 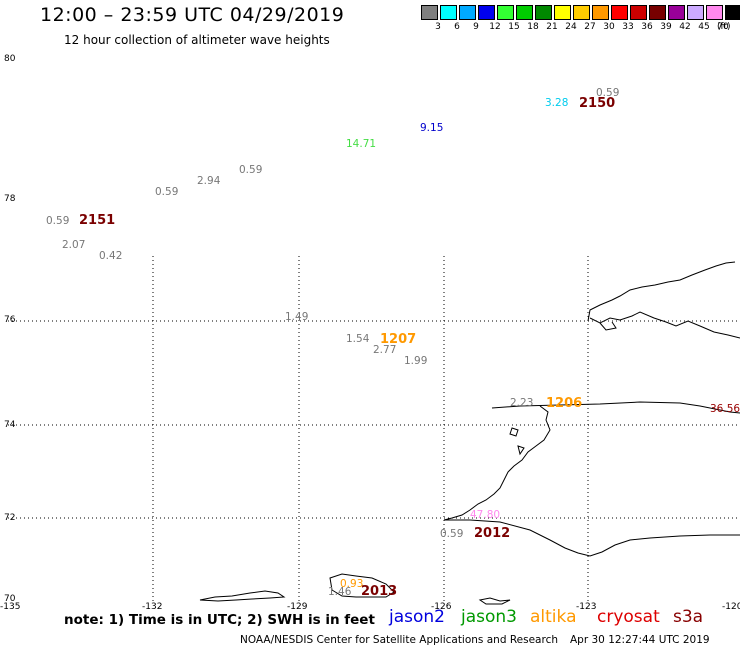 I want to click on legend-level: 70, so click(x=723, y=27).